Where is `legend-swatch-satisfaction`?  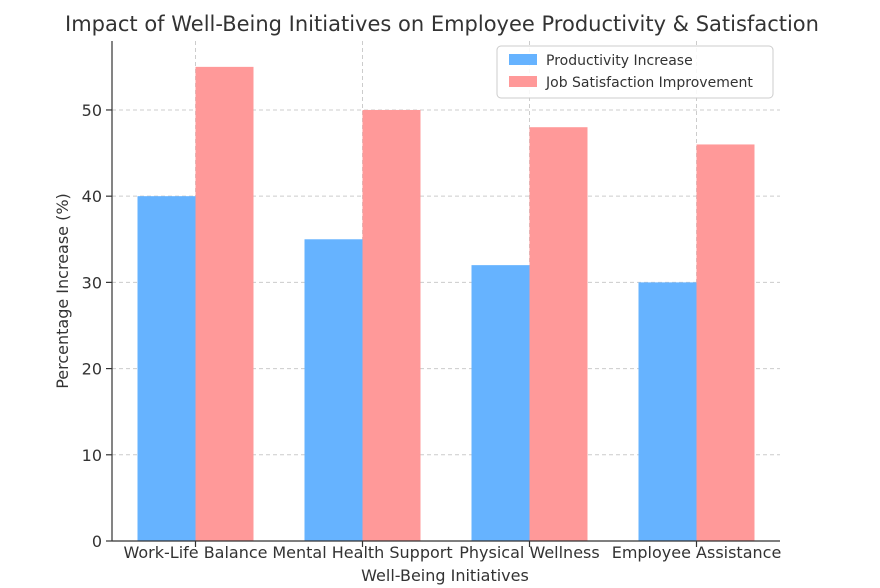
legend-swatch-satisfaction is located at coordinates (523, 81).